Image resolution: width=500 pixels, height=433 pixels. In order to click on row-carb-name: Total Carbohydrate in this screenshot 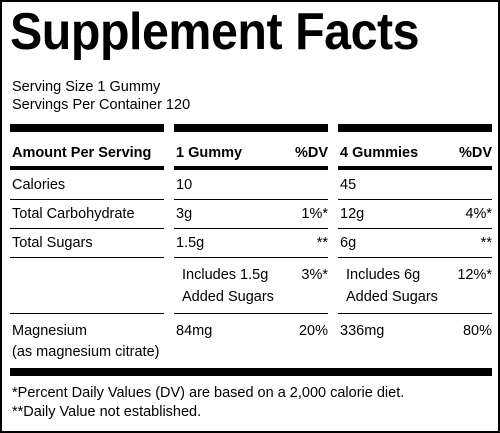, I will do `click(73, 214)`.